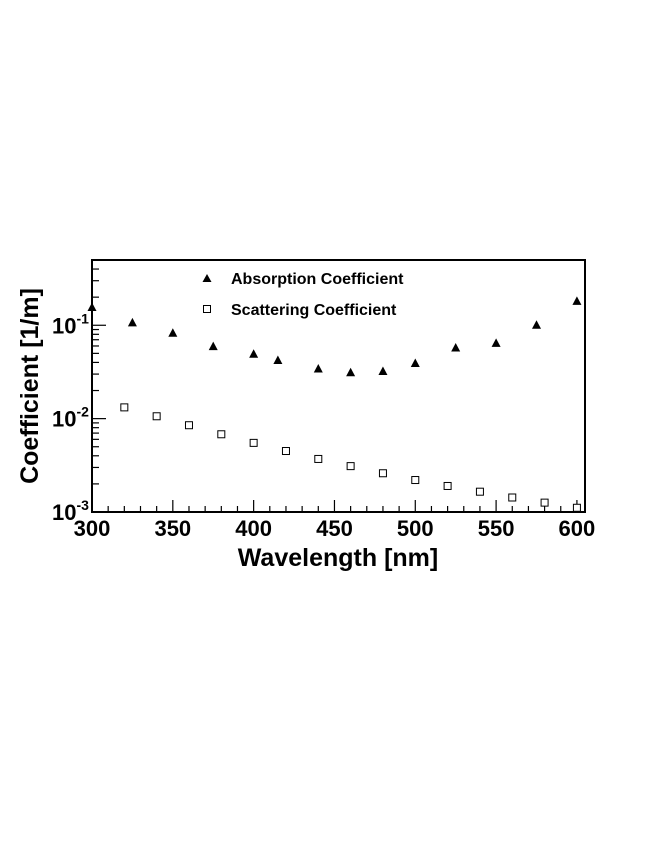 This screenshot has height=860, width=664. Describe the element at coordinates (92, 528) in the screenshot. I see `x-tick-label: 300` at that location.